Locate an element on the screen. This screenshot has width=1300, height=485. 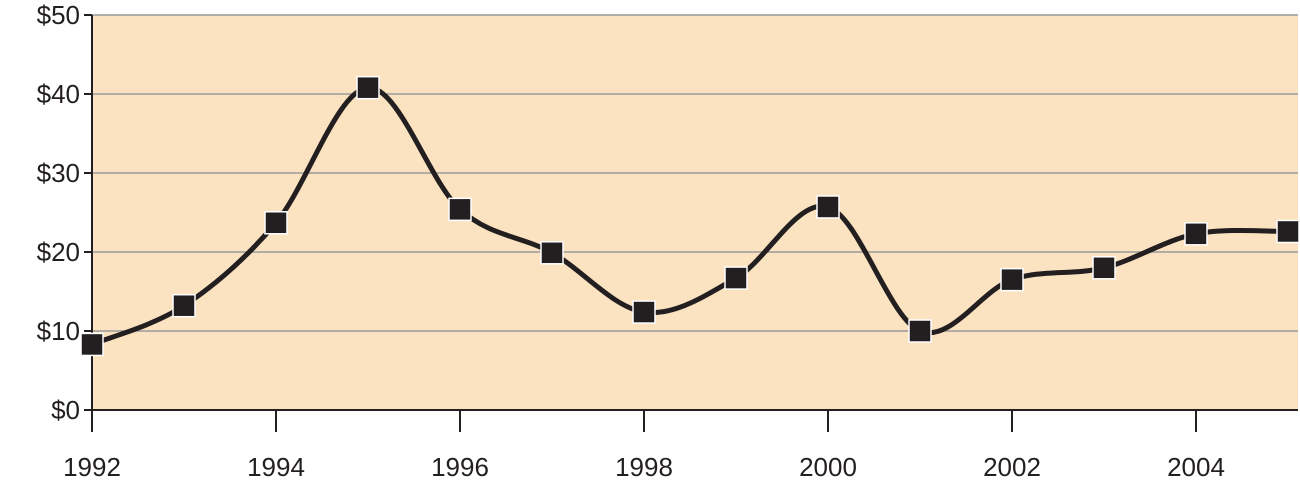
x-tick-label: 1998 is located at coordinates (644, 467).